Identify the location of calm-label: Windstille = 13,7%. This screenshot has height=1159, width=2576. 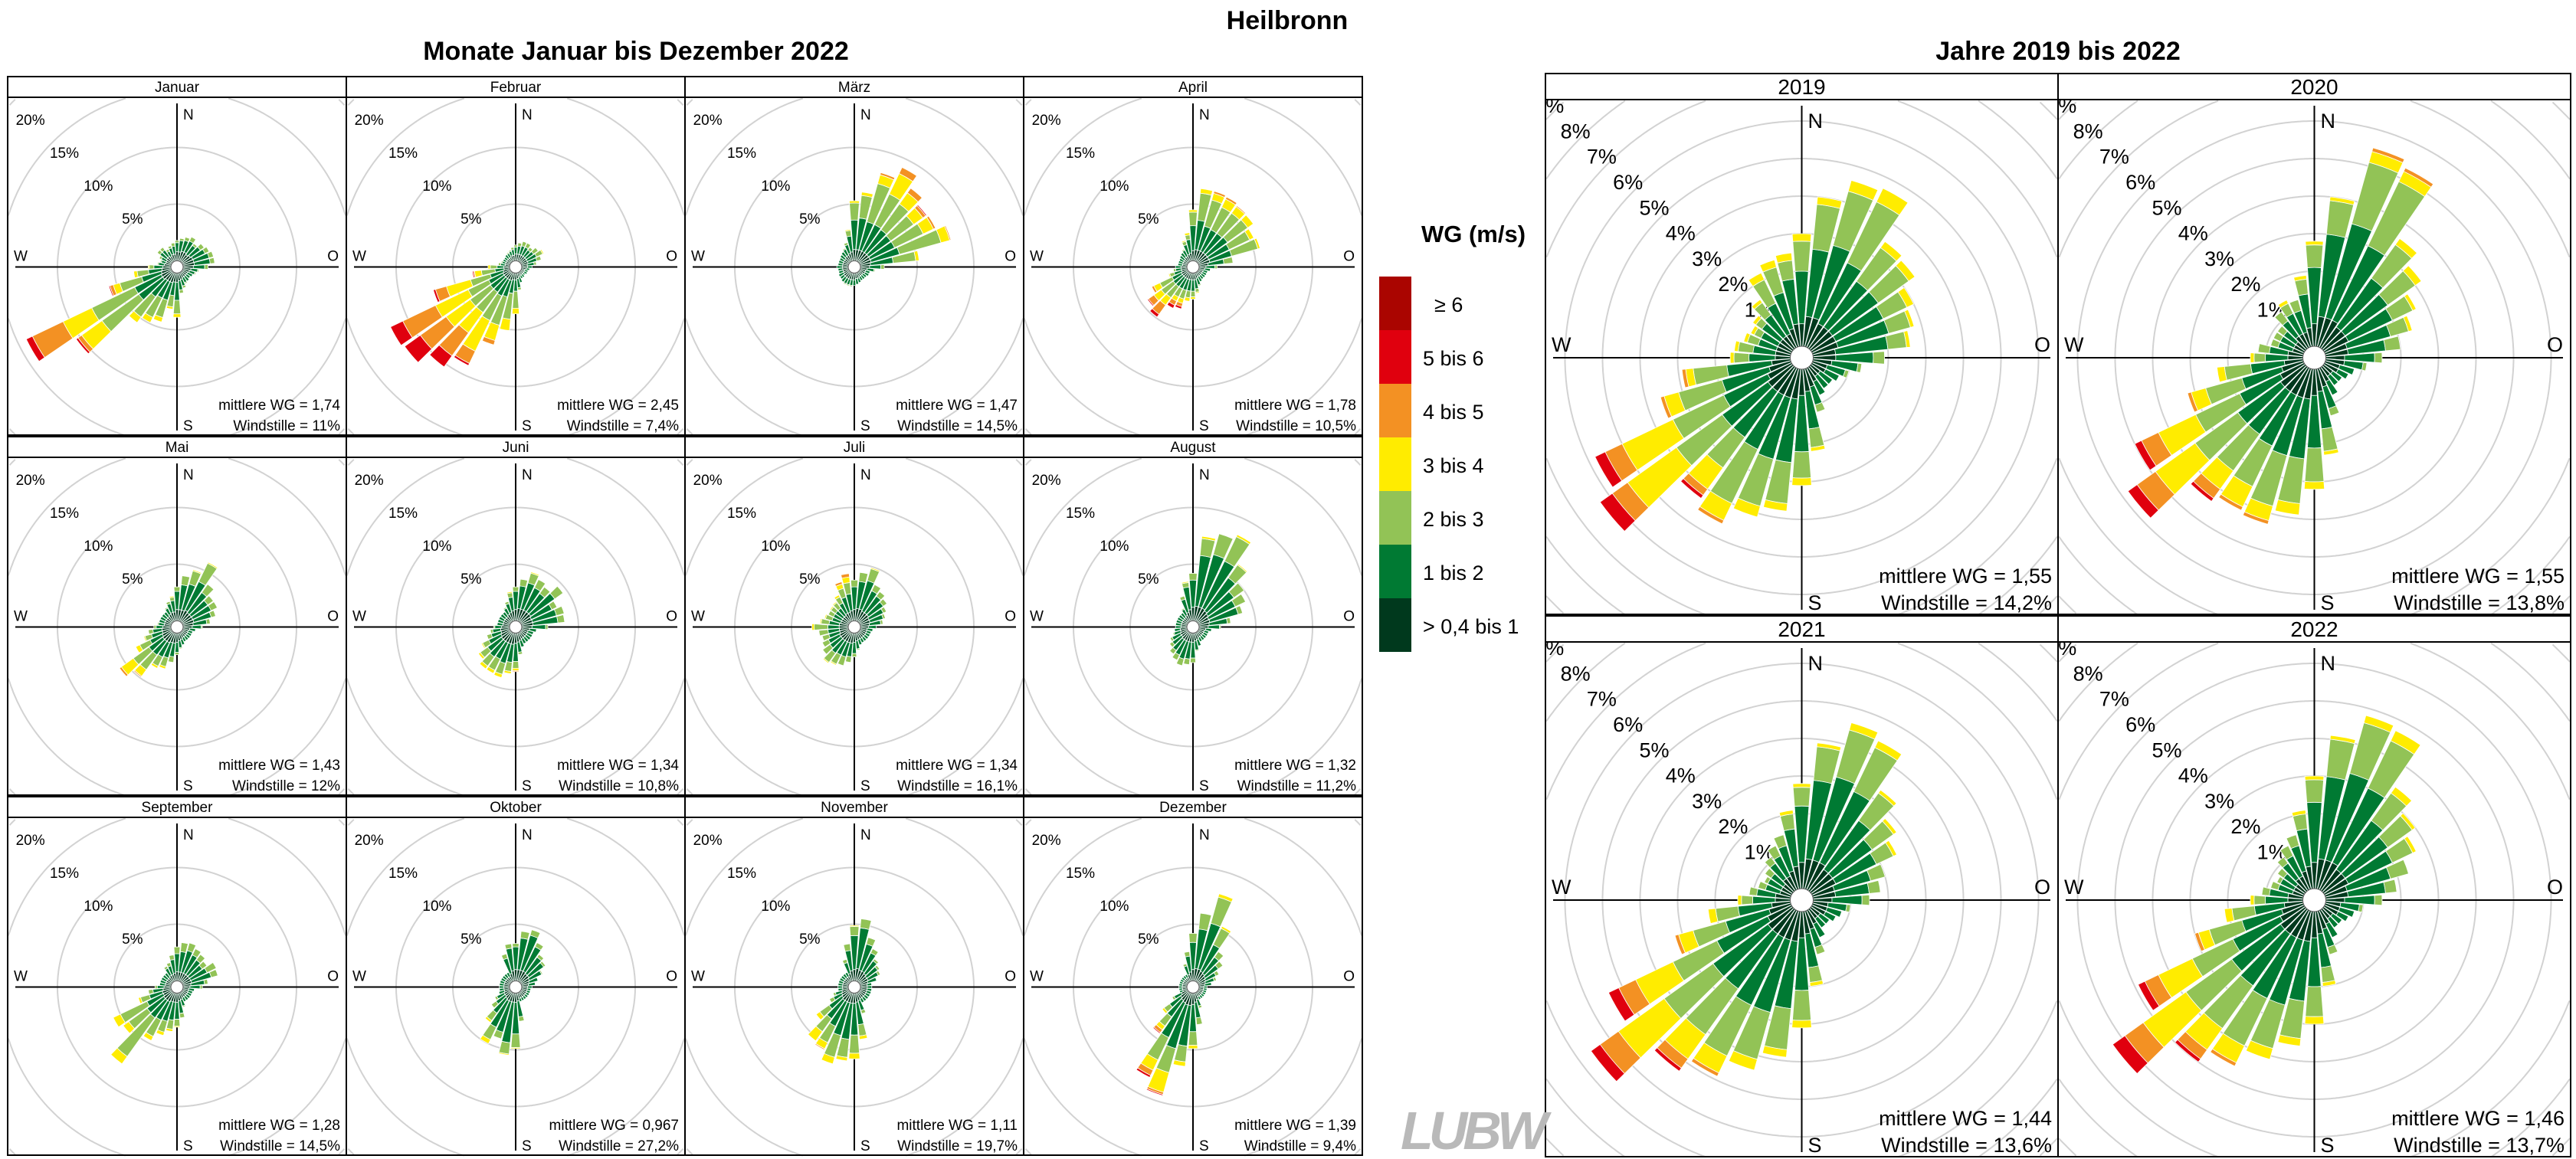
(2479, 1145).